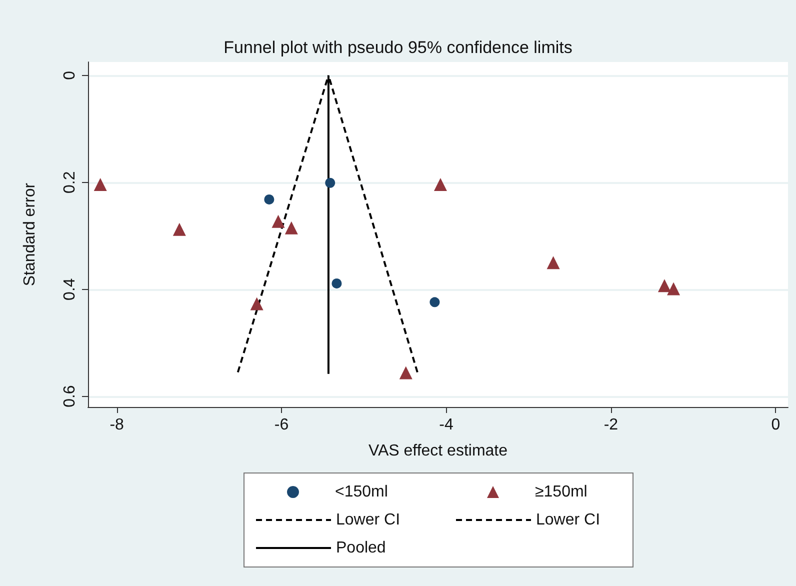 This screenshot has width=796, height=586. Describe the element at coordinates (70, 182) in the screenshot. I see `y-tick-label: 0.2` at that location.